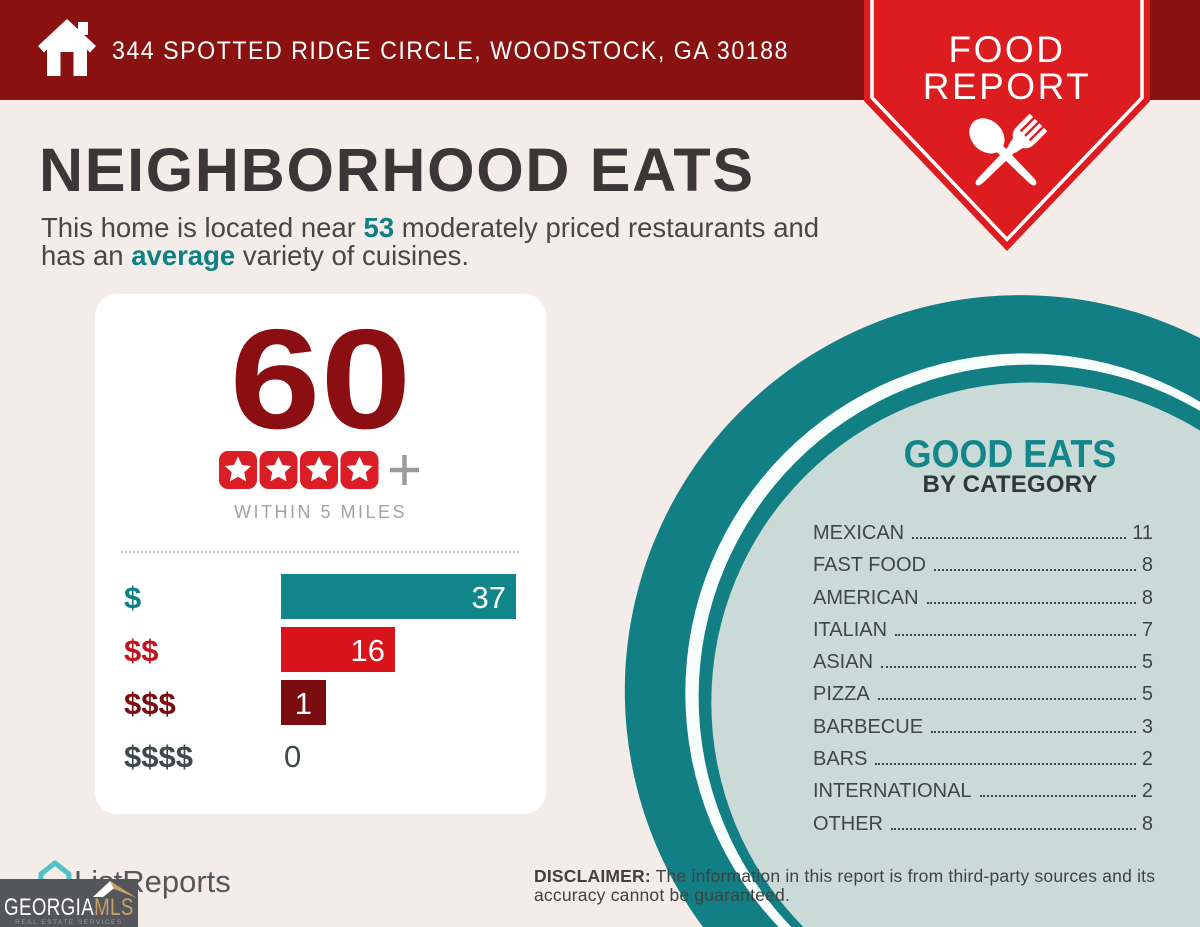 This screenshot has height=927, width=1200. What do you see at coordinates (69, 907) in the screenshot?
I see `svg-text: GEORGIAMLS` at bounding box center [69, 907].